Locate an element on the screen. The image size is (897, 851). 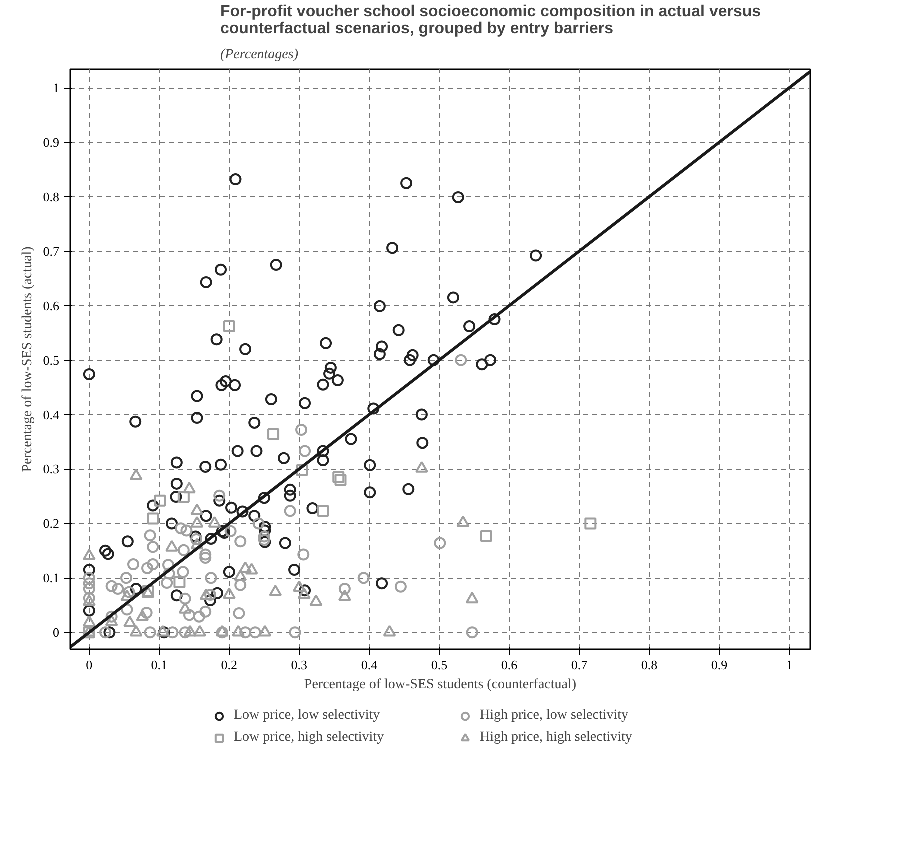
x-tick-label: 1 is located at coordinates (789, 665).